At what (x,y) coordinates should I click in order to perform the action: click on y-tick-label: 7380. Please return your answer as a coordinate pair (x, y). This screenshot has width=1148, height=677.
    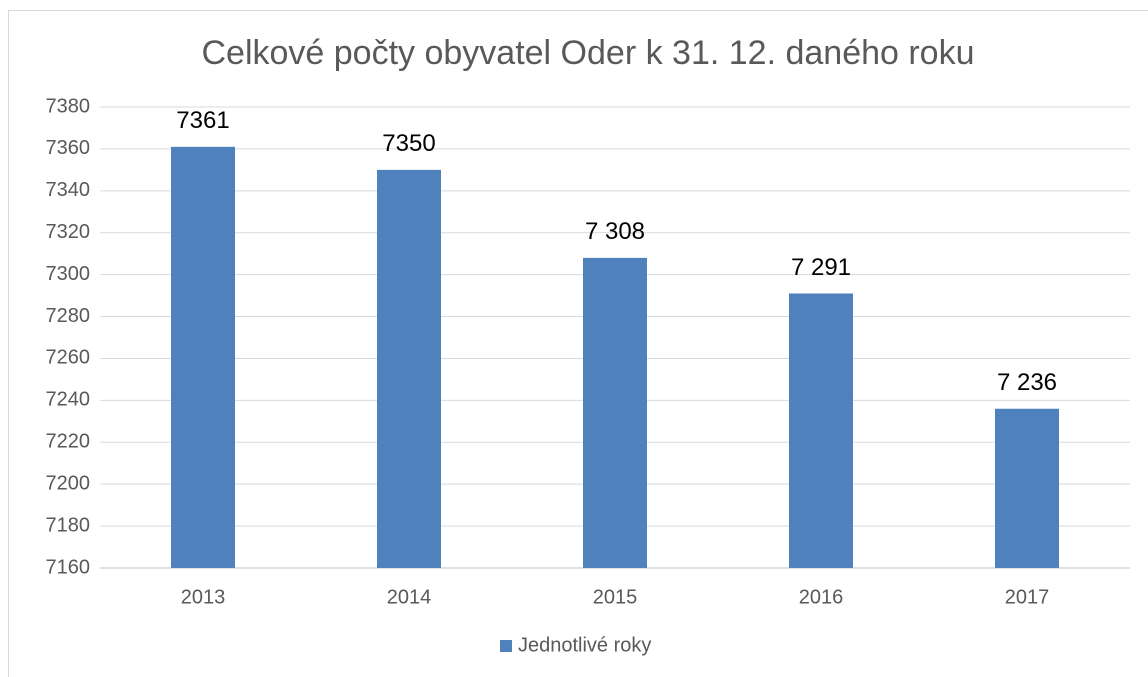
    Looking at the image, I should click on (68, 106).